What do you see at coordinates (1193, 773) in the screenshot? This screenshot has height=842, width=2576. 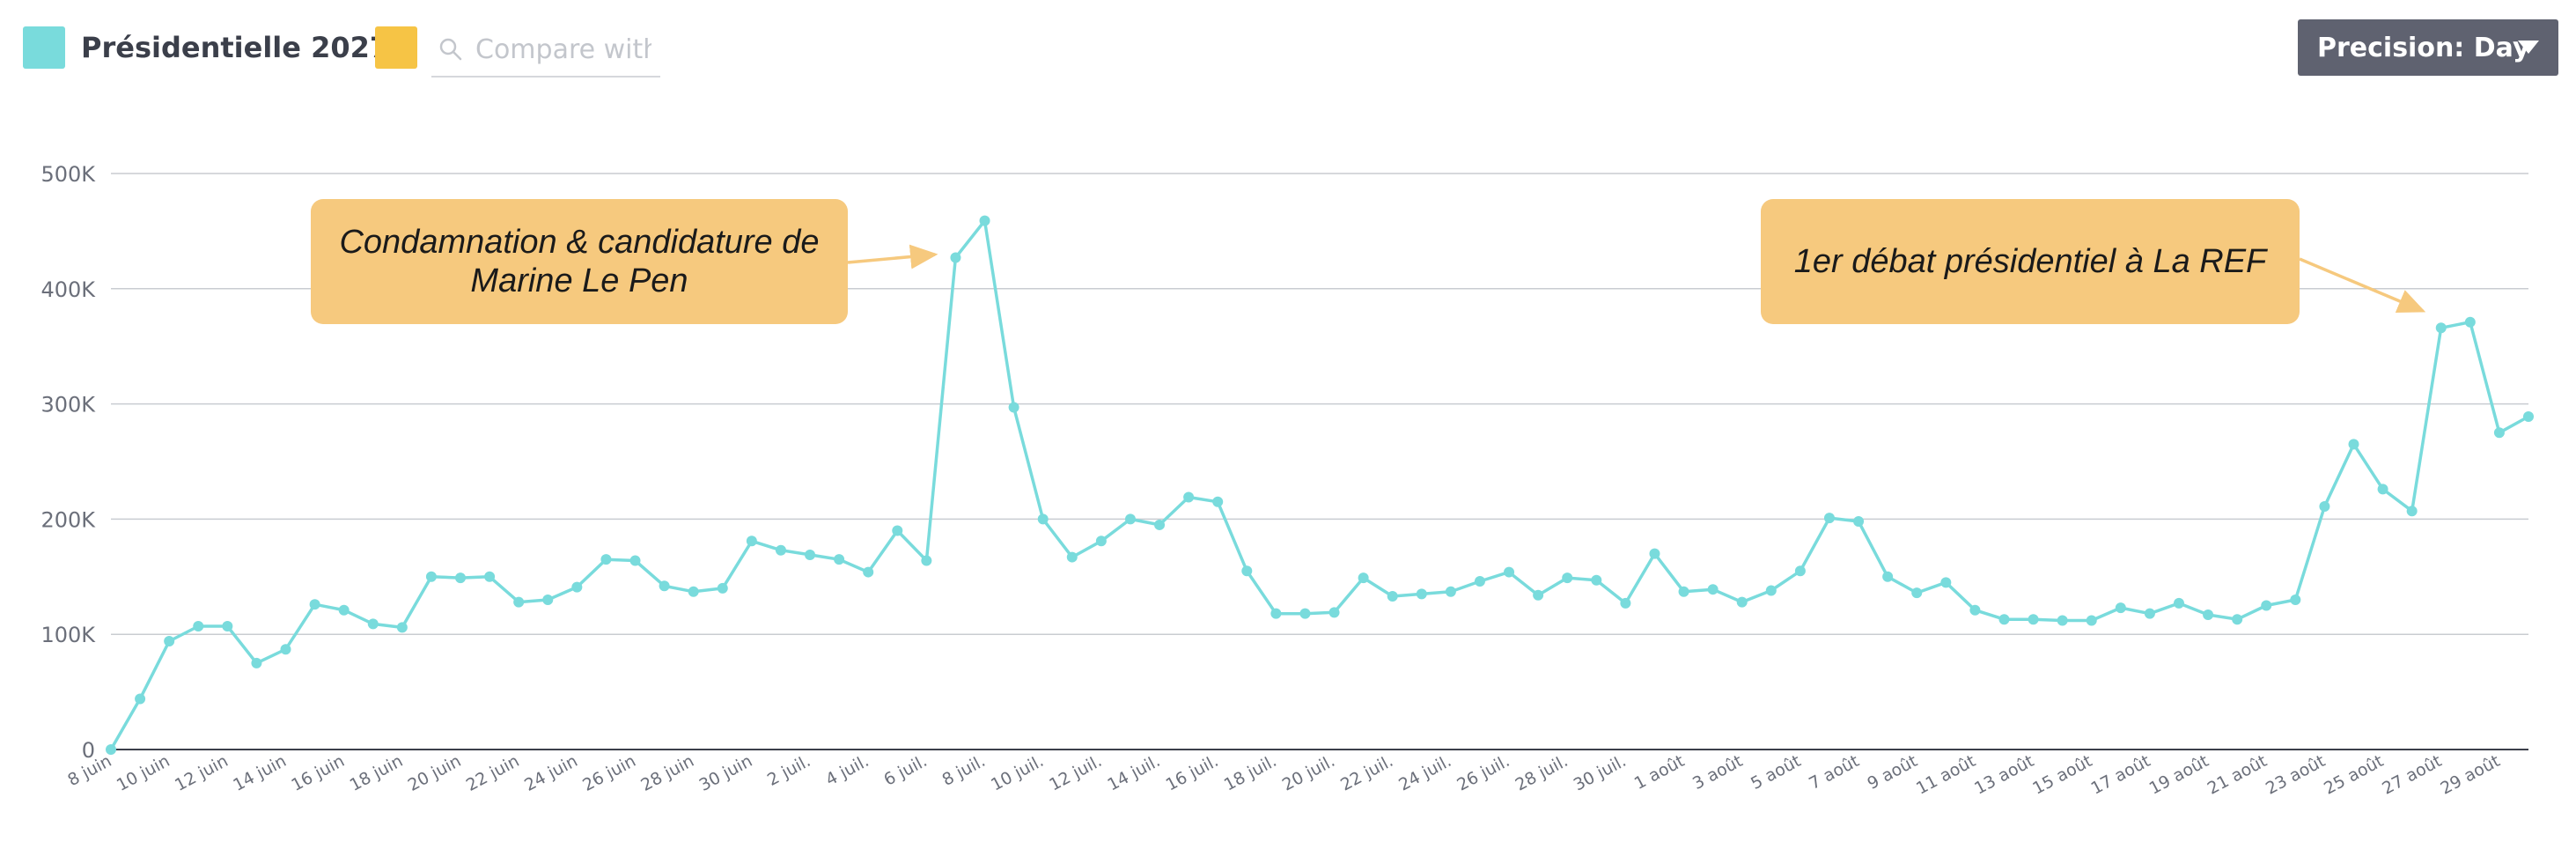 I see `x-tick-label: 16 juil.` at bounding box center [1193, 773].